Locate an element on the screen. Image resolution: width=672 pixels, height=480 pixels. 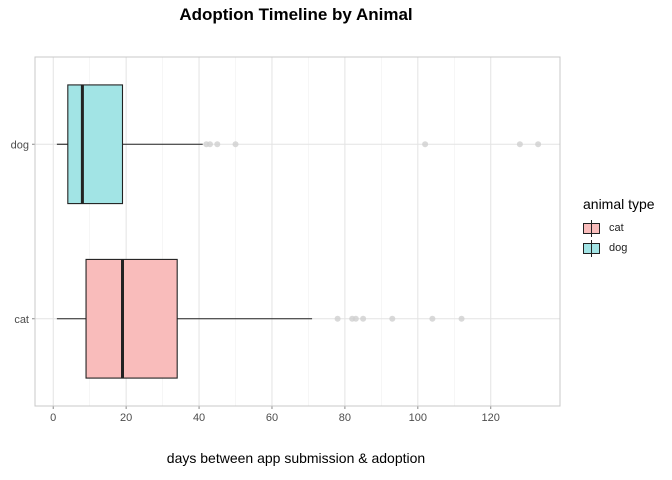
x-tick-label: 100 is located at coordinates (418, 418).